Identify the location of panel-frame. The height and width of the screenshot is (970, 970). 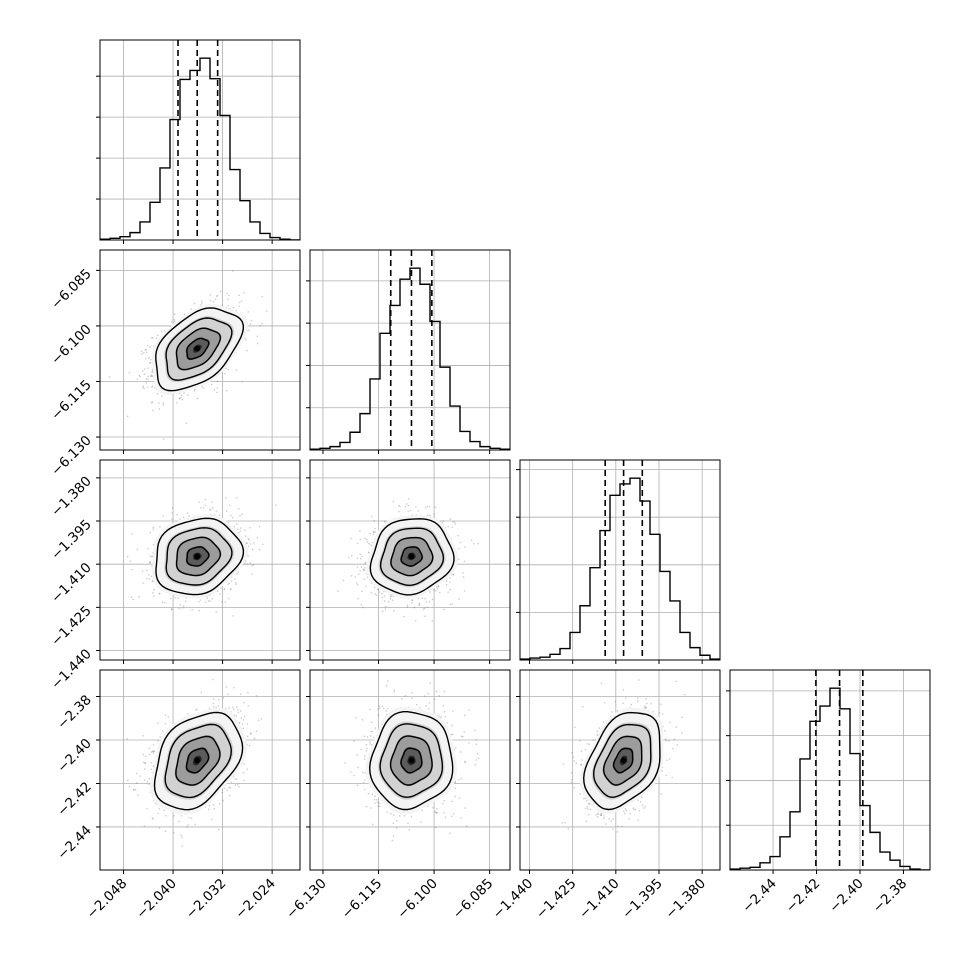
(410, 560).